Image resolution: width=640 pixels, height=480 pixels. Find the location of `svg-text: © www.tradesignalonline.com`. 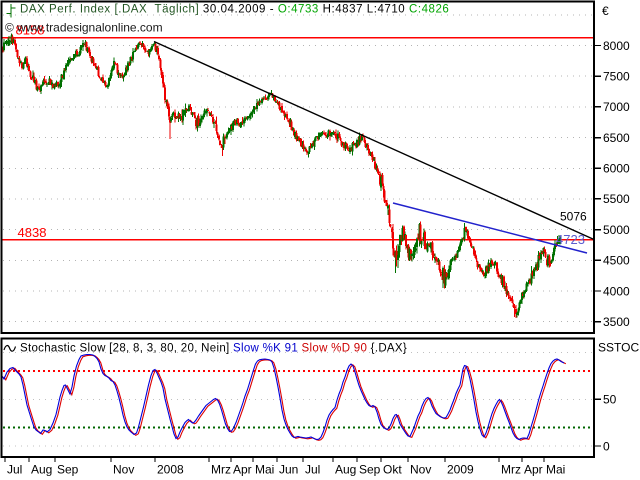

svg-text: © www.tradesignalonline.com is located at coordinates (84, 28).